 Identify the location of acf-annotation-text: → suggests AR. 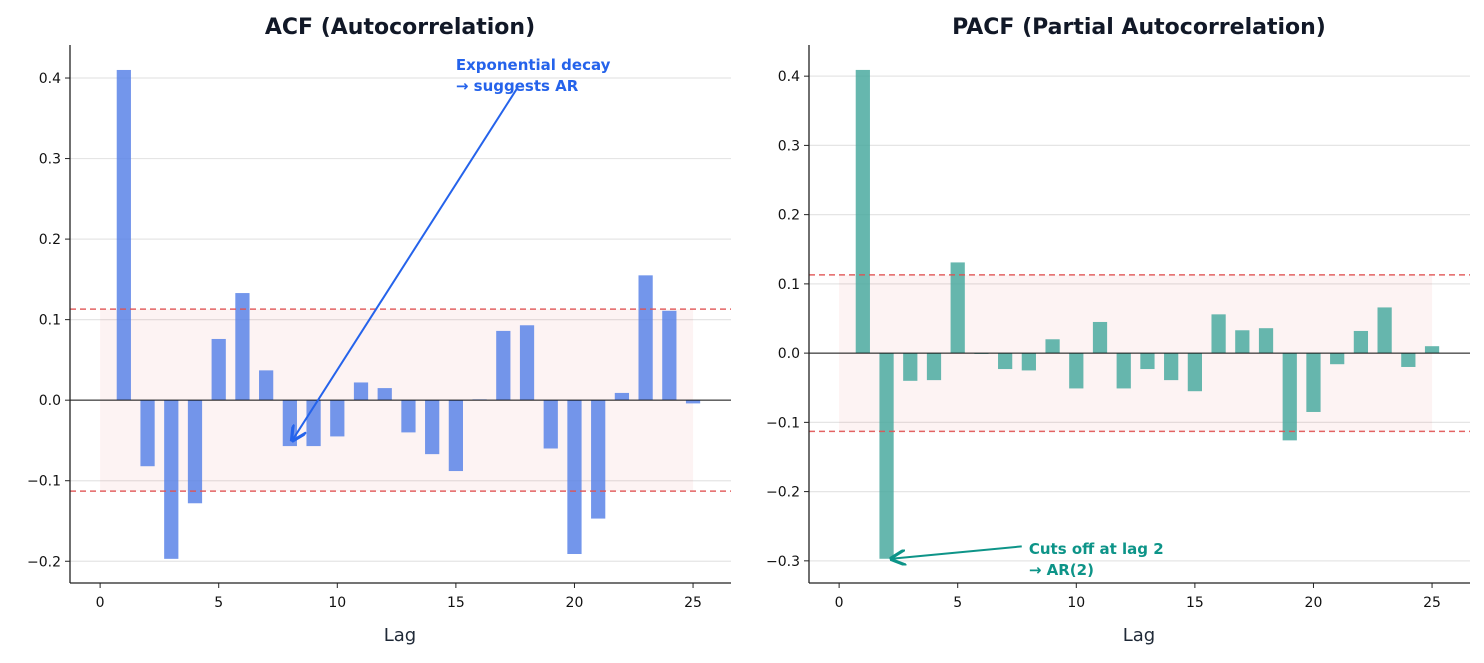
(517, 86).